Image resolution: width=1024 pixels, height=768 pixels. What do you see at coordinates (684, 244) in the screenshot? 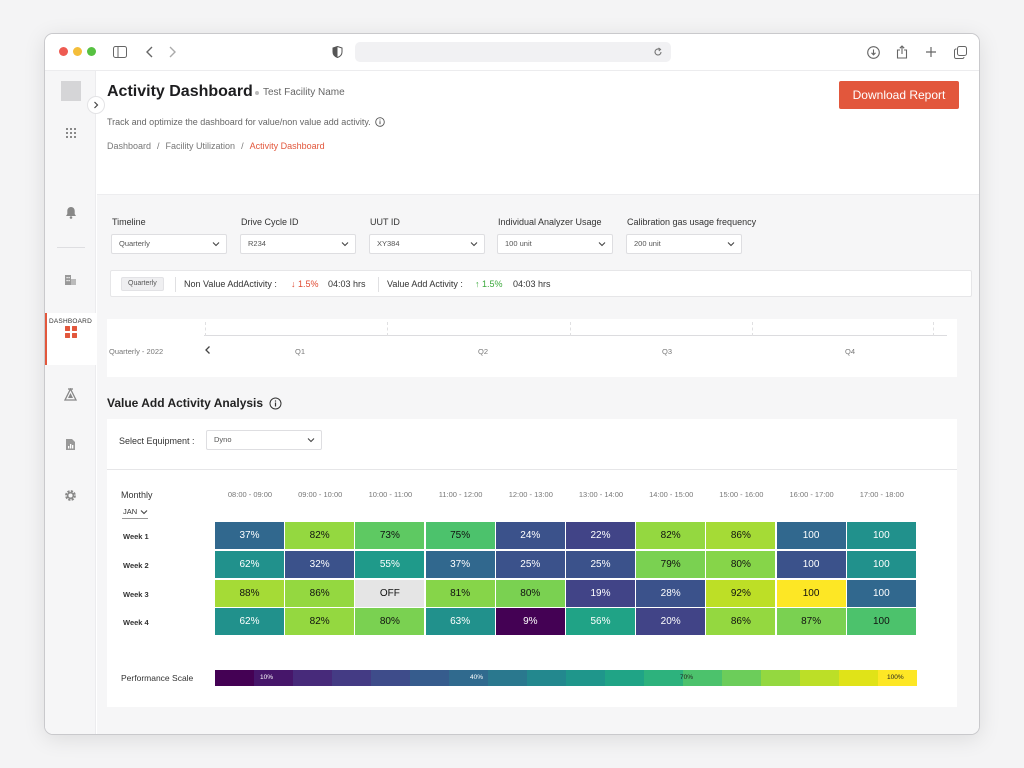
I see `calibration-gas-select: 200 unit` at bounding box center [684, 244].